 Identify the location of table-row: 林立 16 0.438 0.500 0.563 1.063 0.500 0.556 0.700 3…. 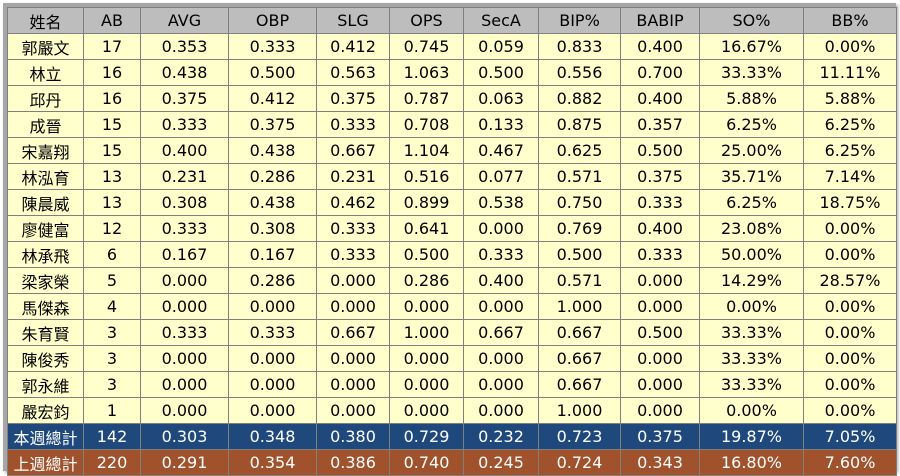
(452, 72).